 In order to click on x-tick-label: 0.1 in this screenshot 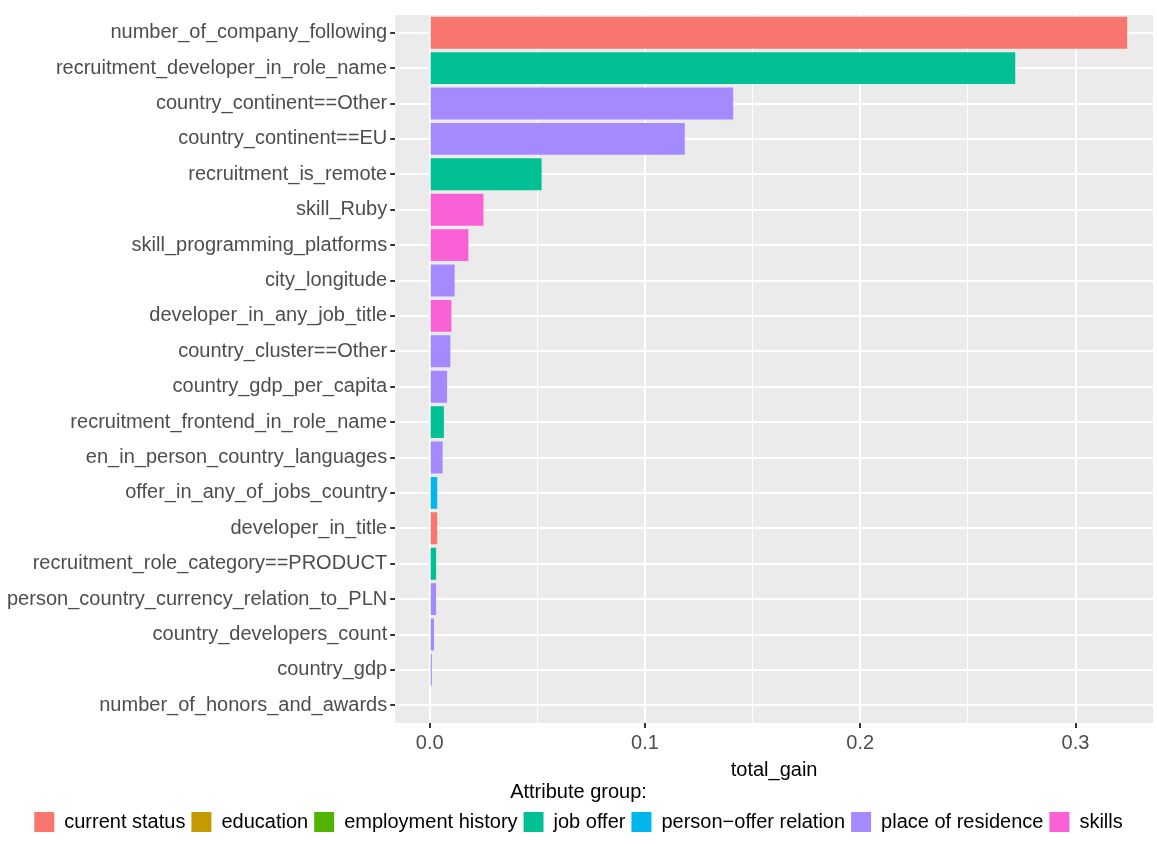, I will do `click(645, 741)`.